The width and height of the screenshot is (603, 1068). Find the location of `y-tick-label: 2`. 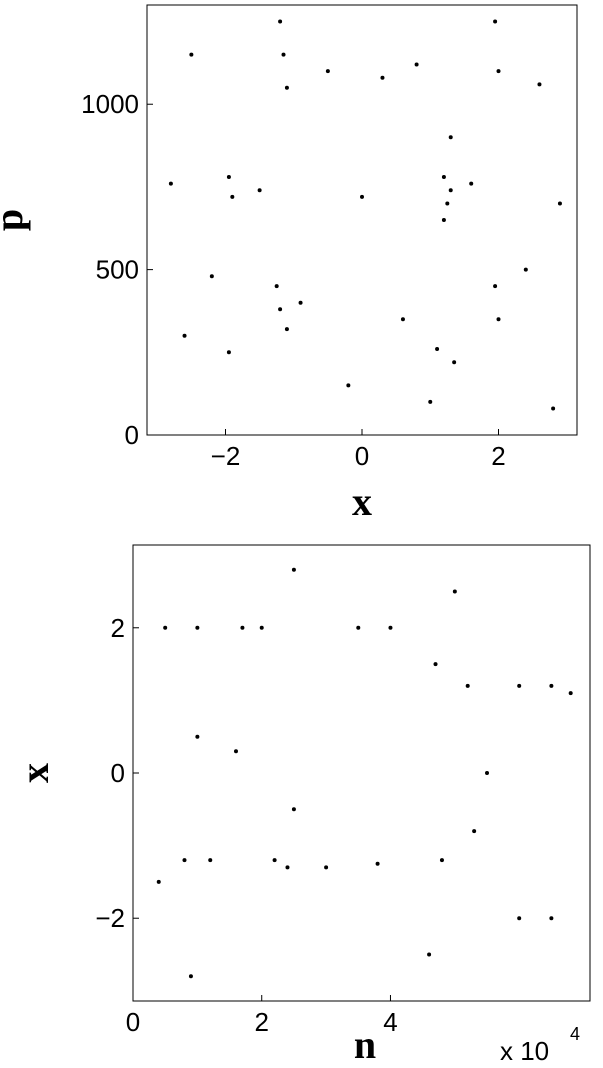

y-tick-label: 2 is located at coordinates (118, 628).